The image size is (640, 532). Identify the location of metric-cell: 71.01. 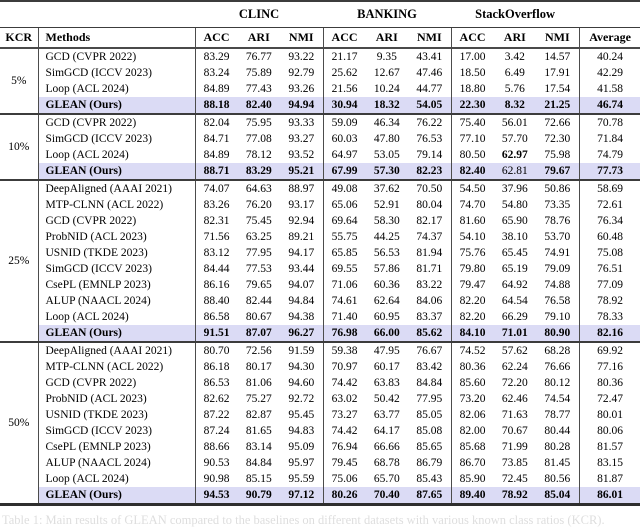
(515, 333).